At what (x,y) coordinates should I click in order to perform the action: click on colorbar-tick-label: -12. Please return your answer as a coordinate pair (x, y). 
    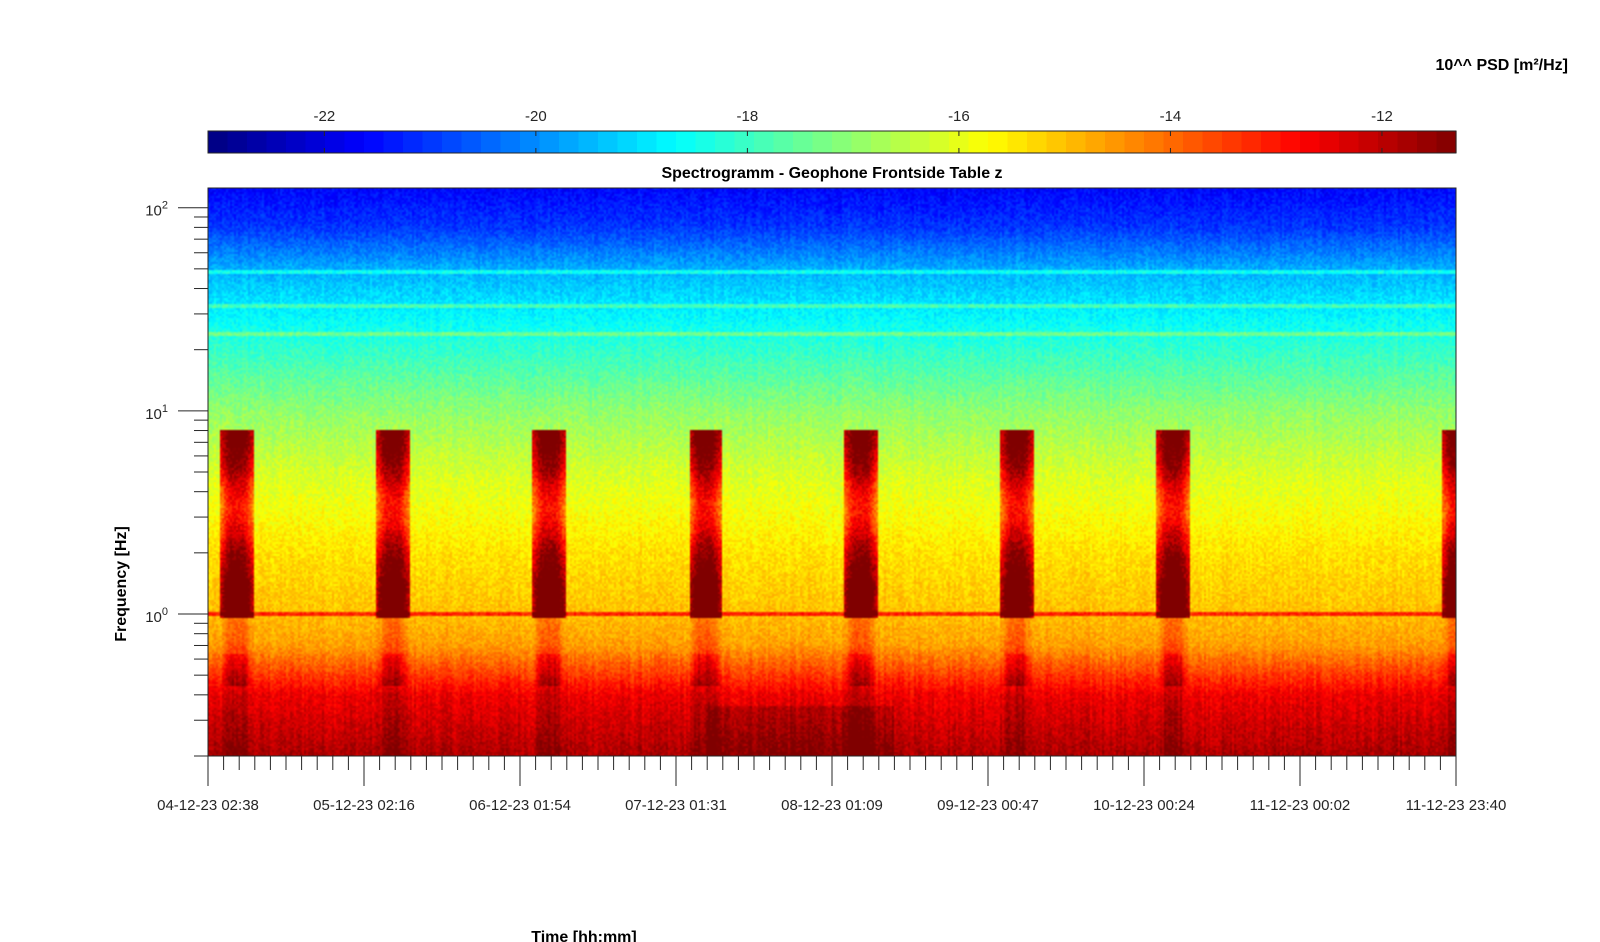
    Looking at the image, I should click on (1382, 116).